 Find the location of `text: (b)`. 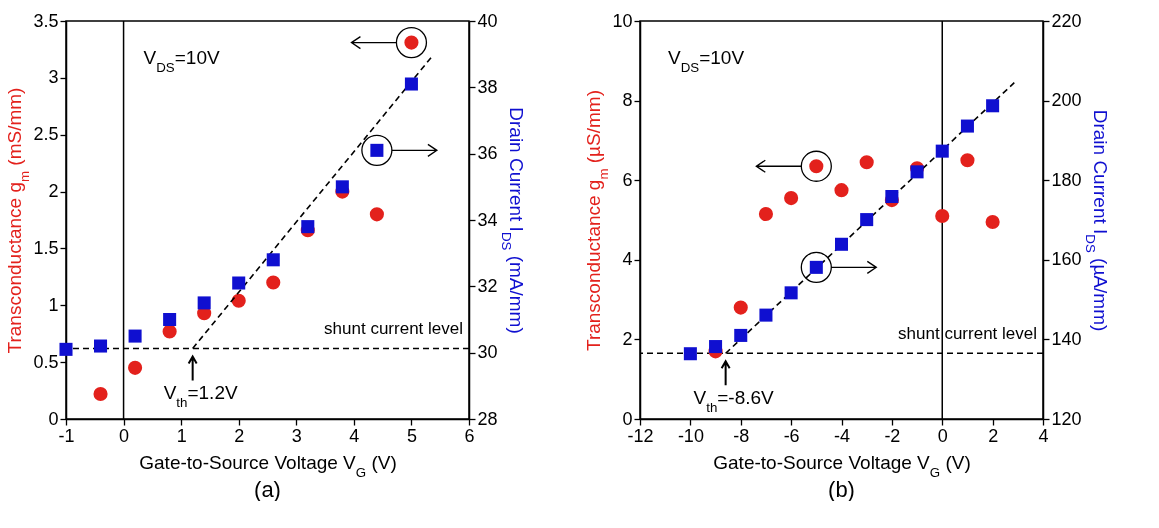

text: (b) is located at coordinates (841, 489).